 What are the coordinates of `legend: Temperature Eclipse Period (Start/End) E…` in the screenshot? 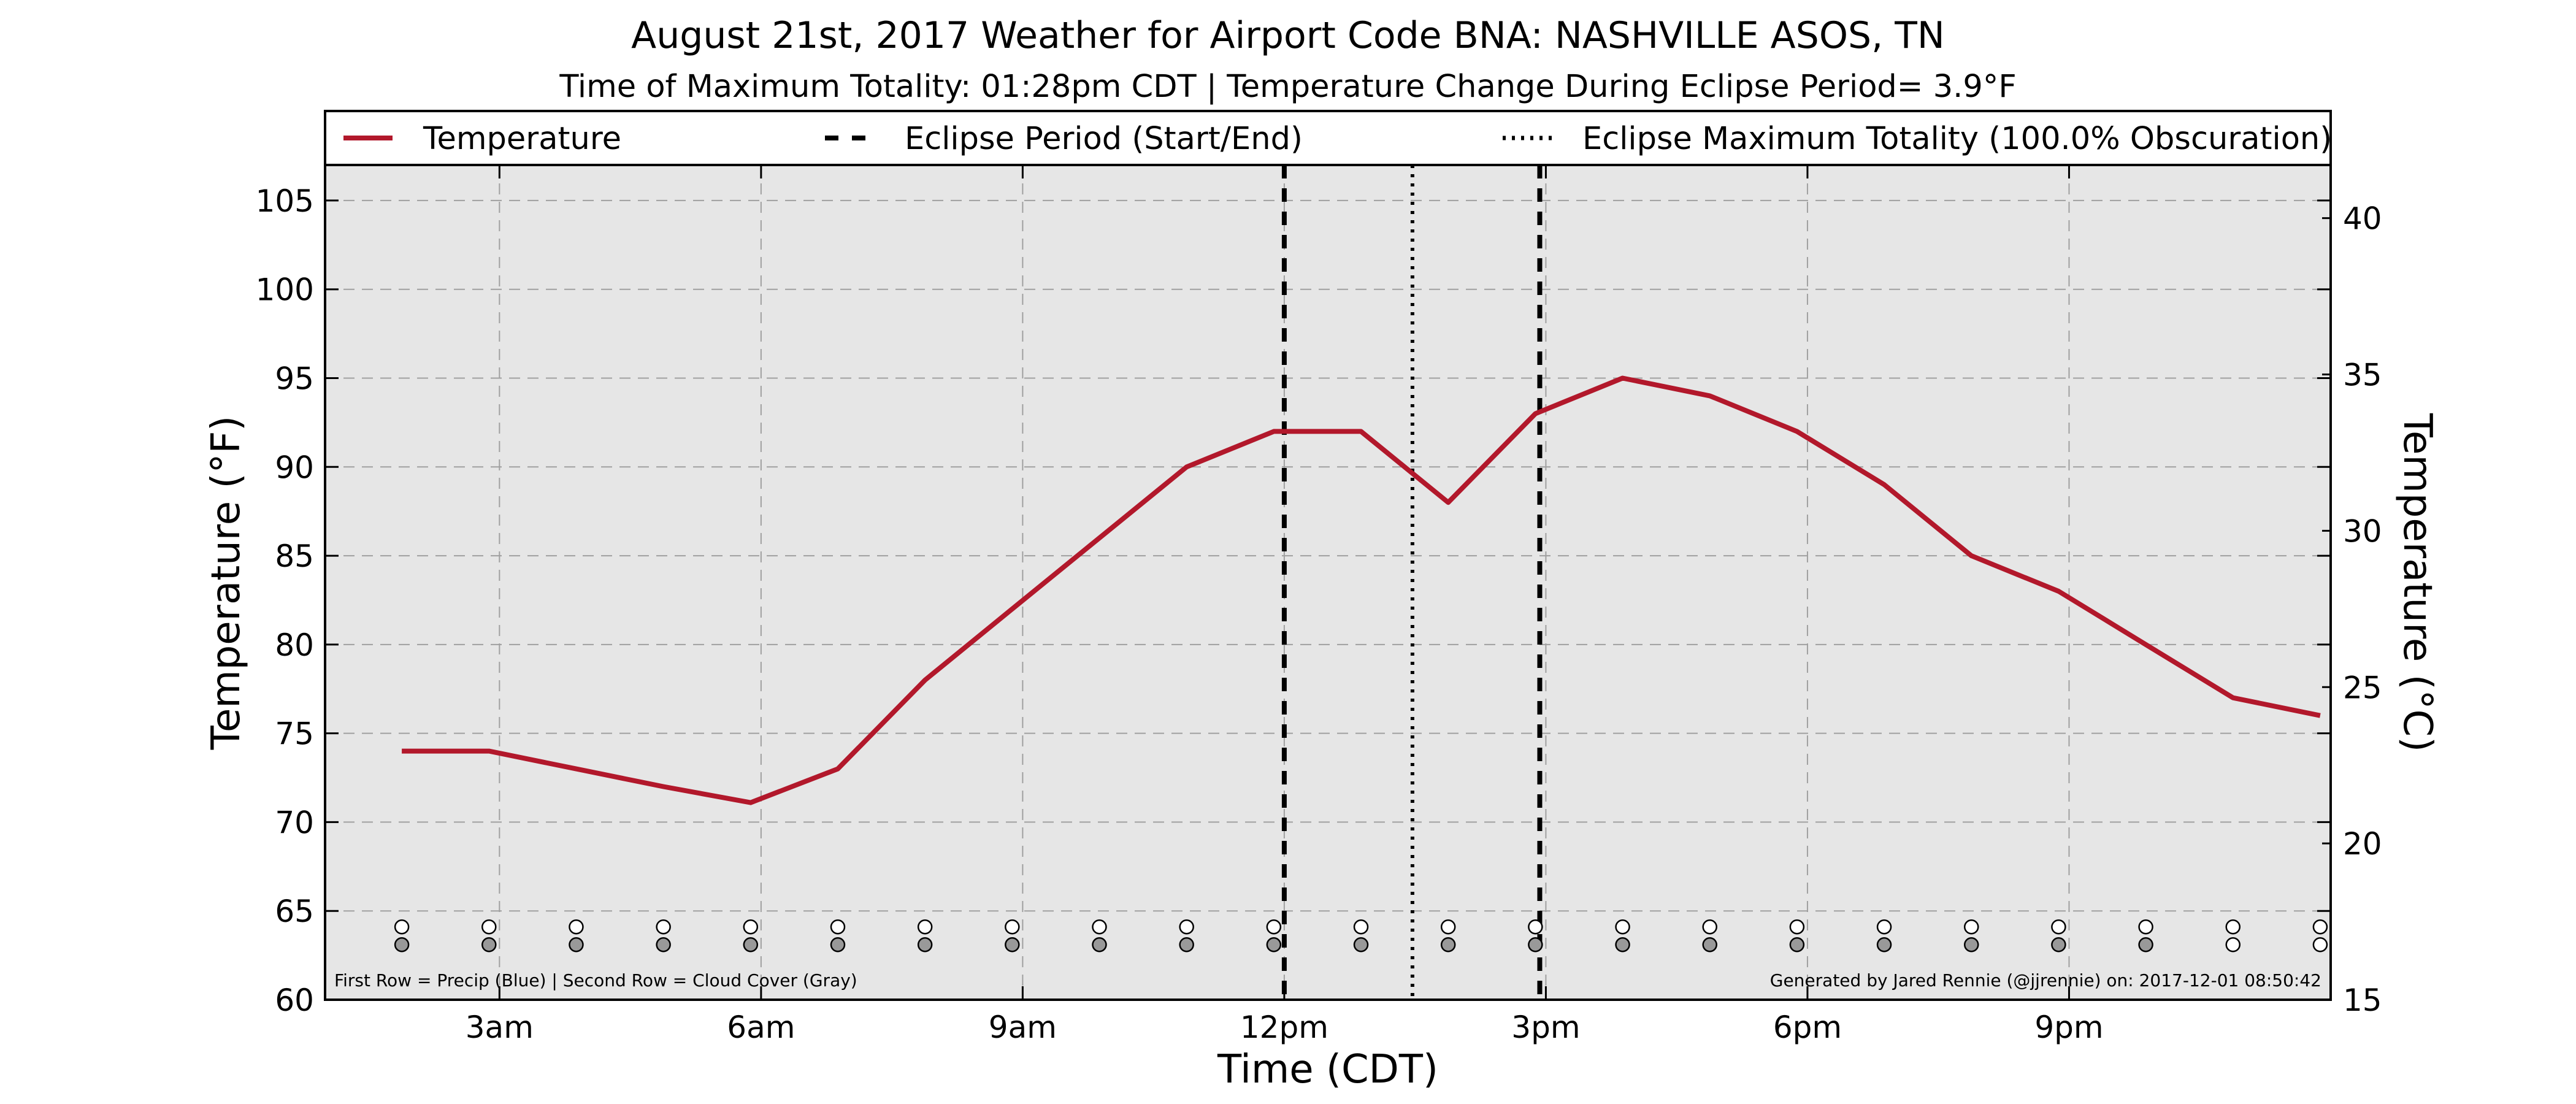 It's located at (1328, 138).